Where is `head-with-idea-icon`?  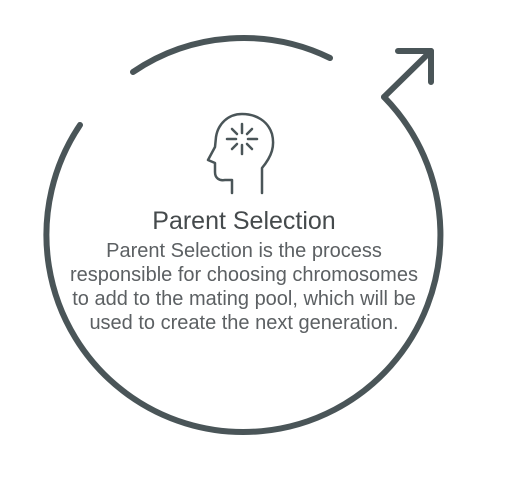
head-with-idea-icon is located at coordinates (240, 153).